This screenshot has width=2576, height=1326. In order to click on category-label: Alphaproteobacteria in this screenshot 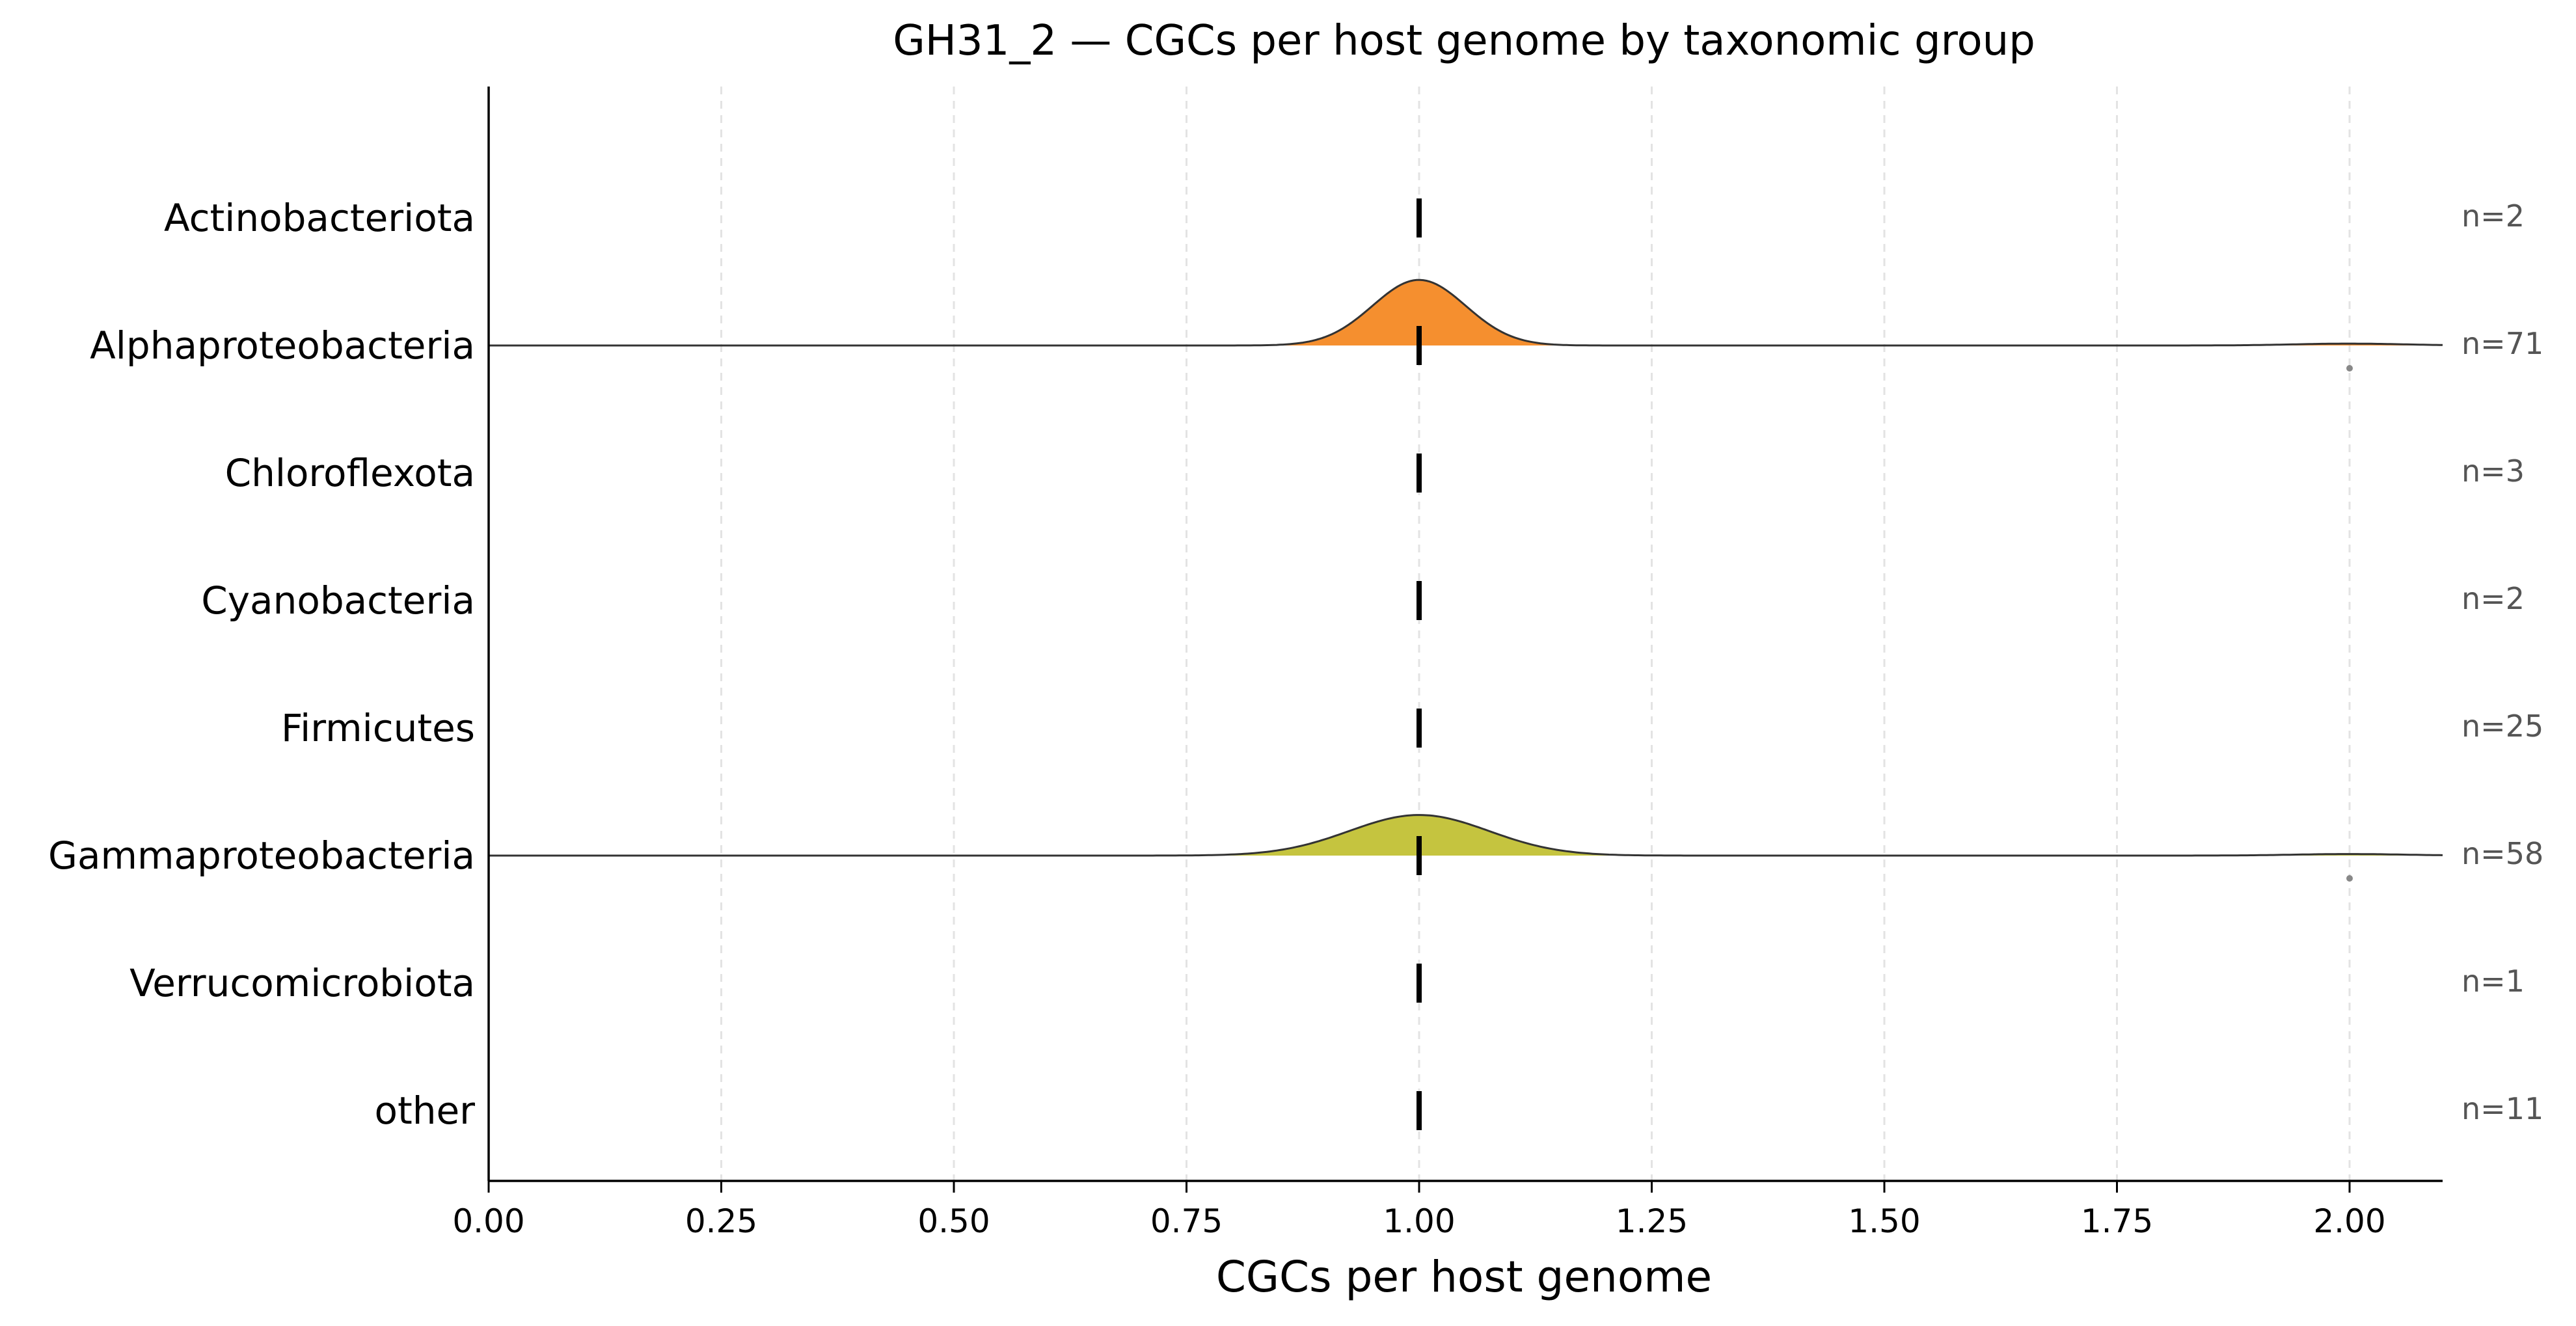, I will do `click(282, 345)`.